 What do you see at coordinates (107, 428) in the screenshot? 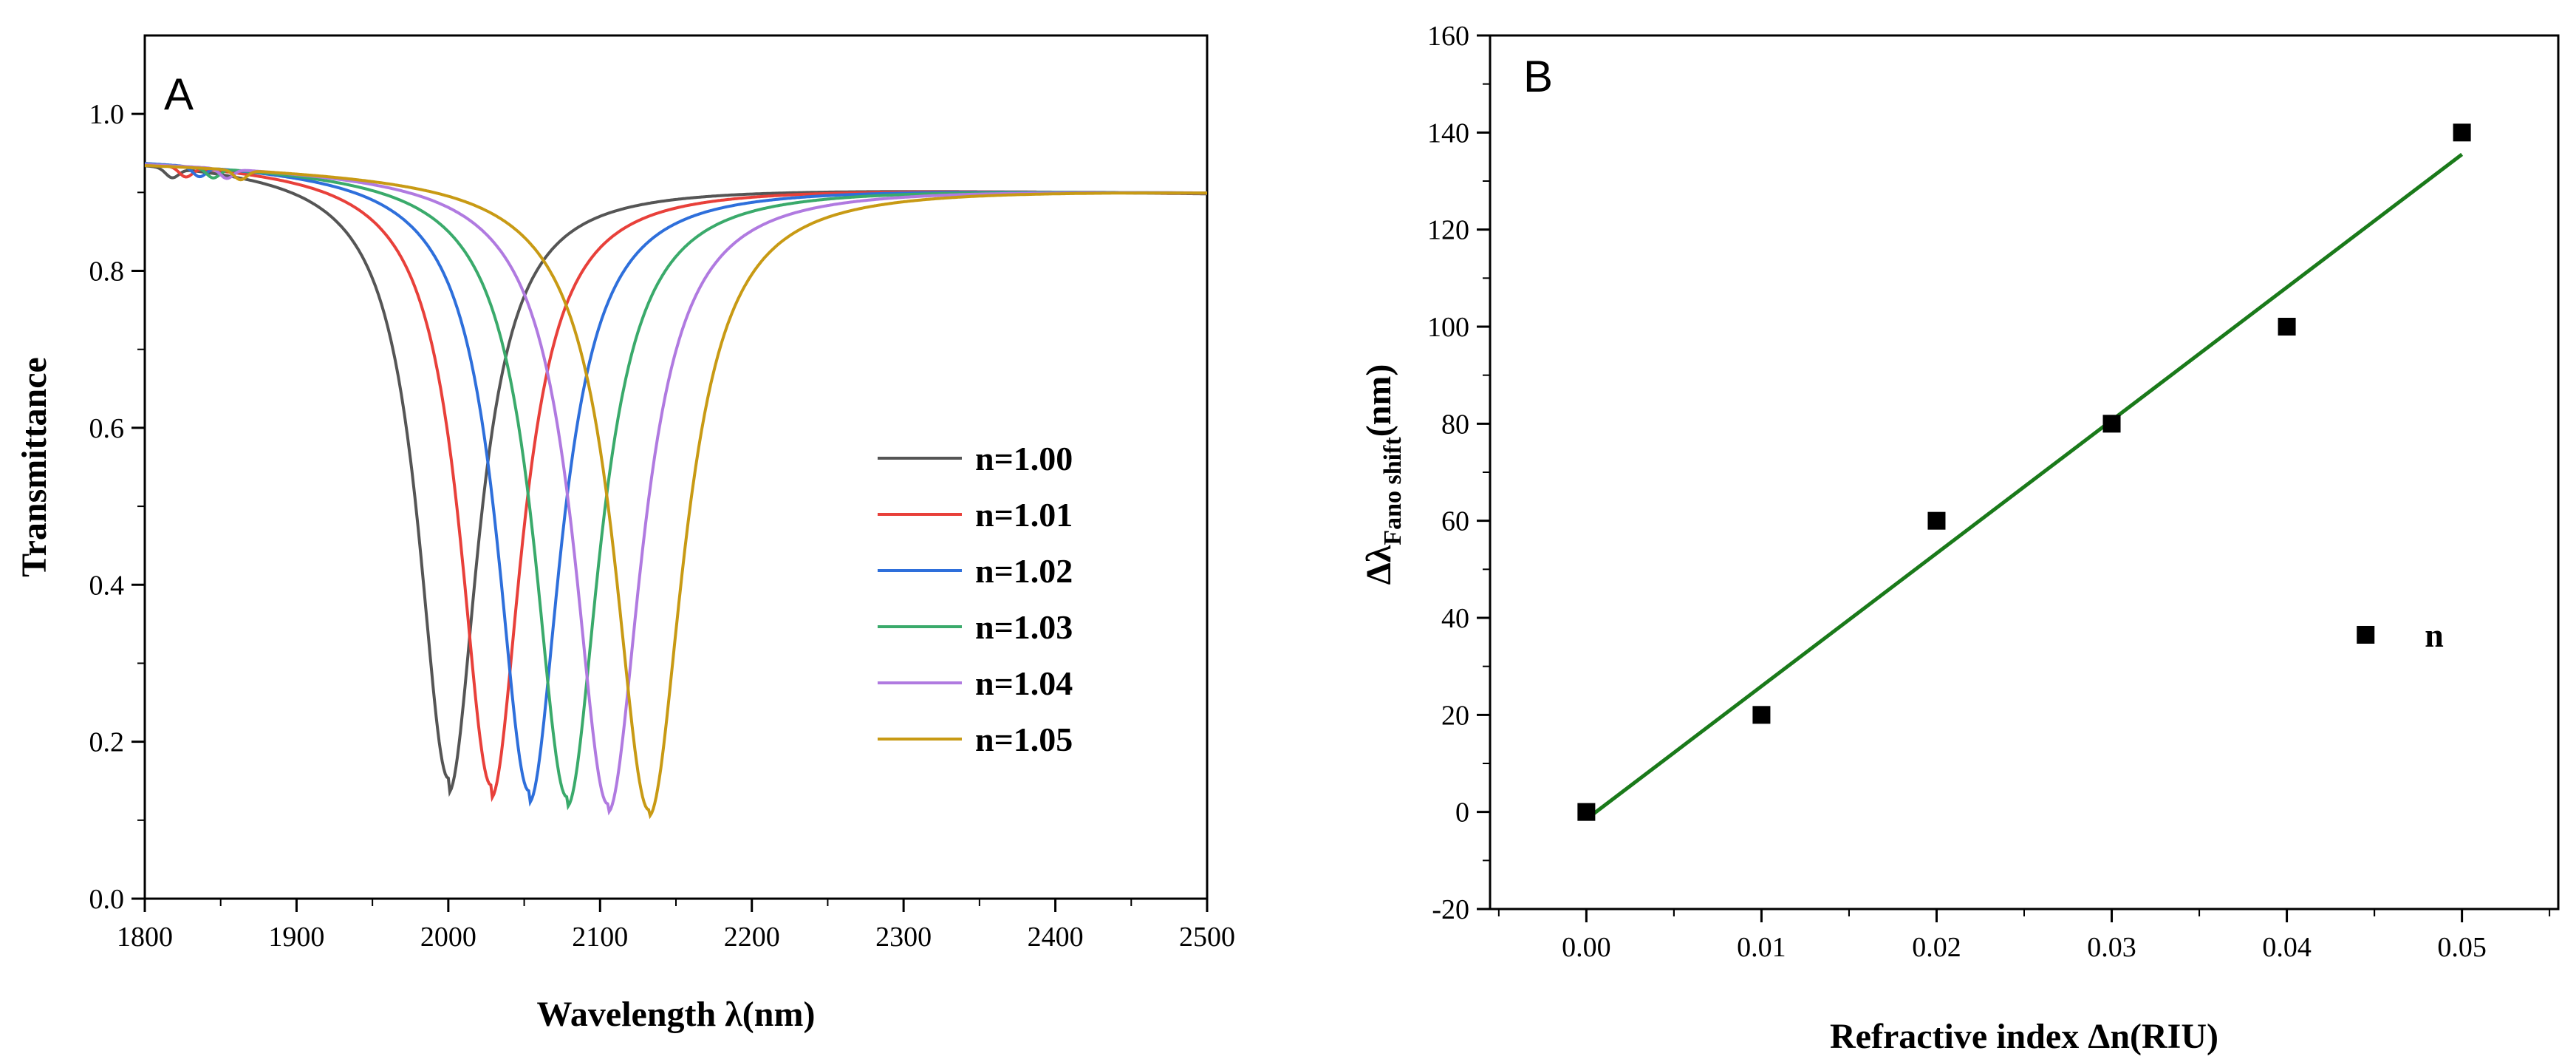
I see `panel-a-y-tick-label: 0.6` at bounding box center [107, 428].